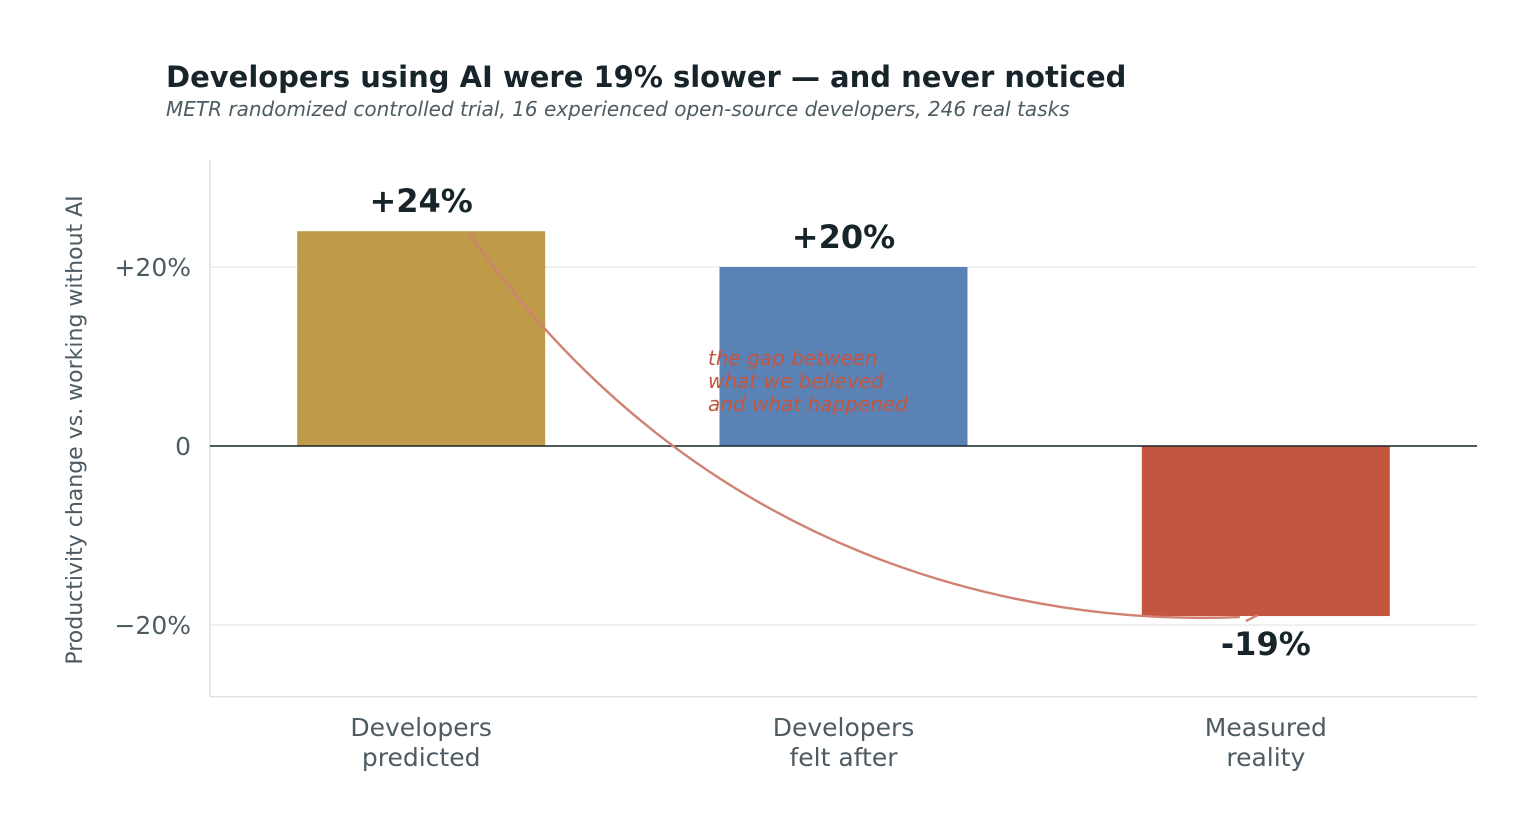 The width and height of the screenshot is (1540, 839). Describe the element at coordinates (808, 404) in the screenshot. I see `annotation-text: and what happened` at that location.